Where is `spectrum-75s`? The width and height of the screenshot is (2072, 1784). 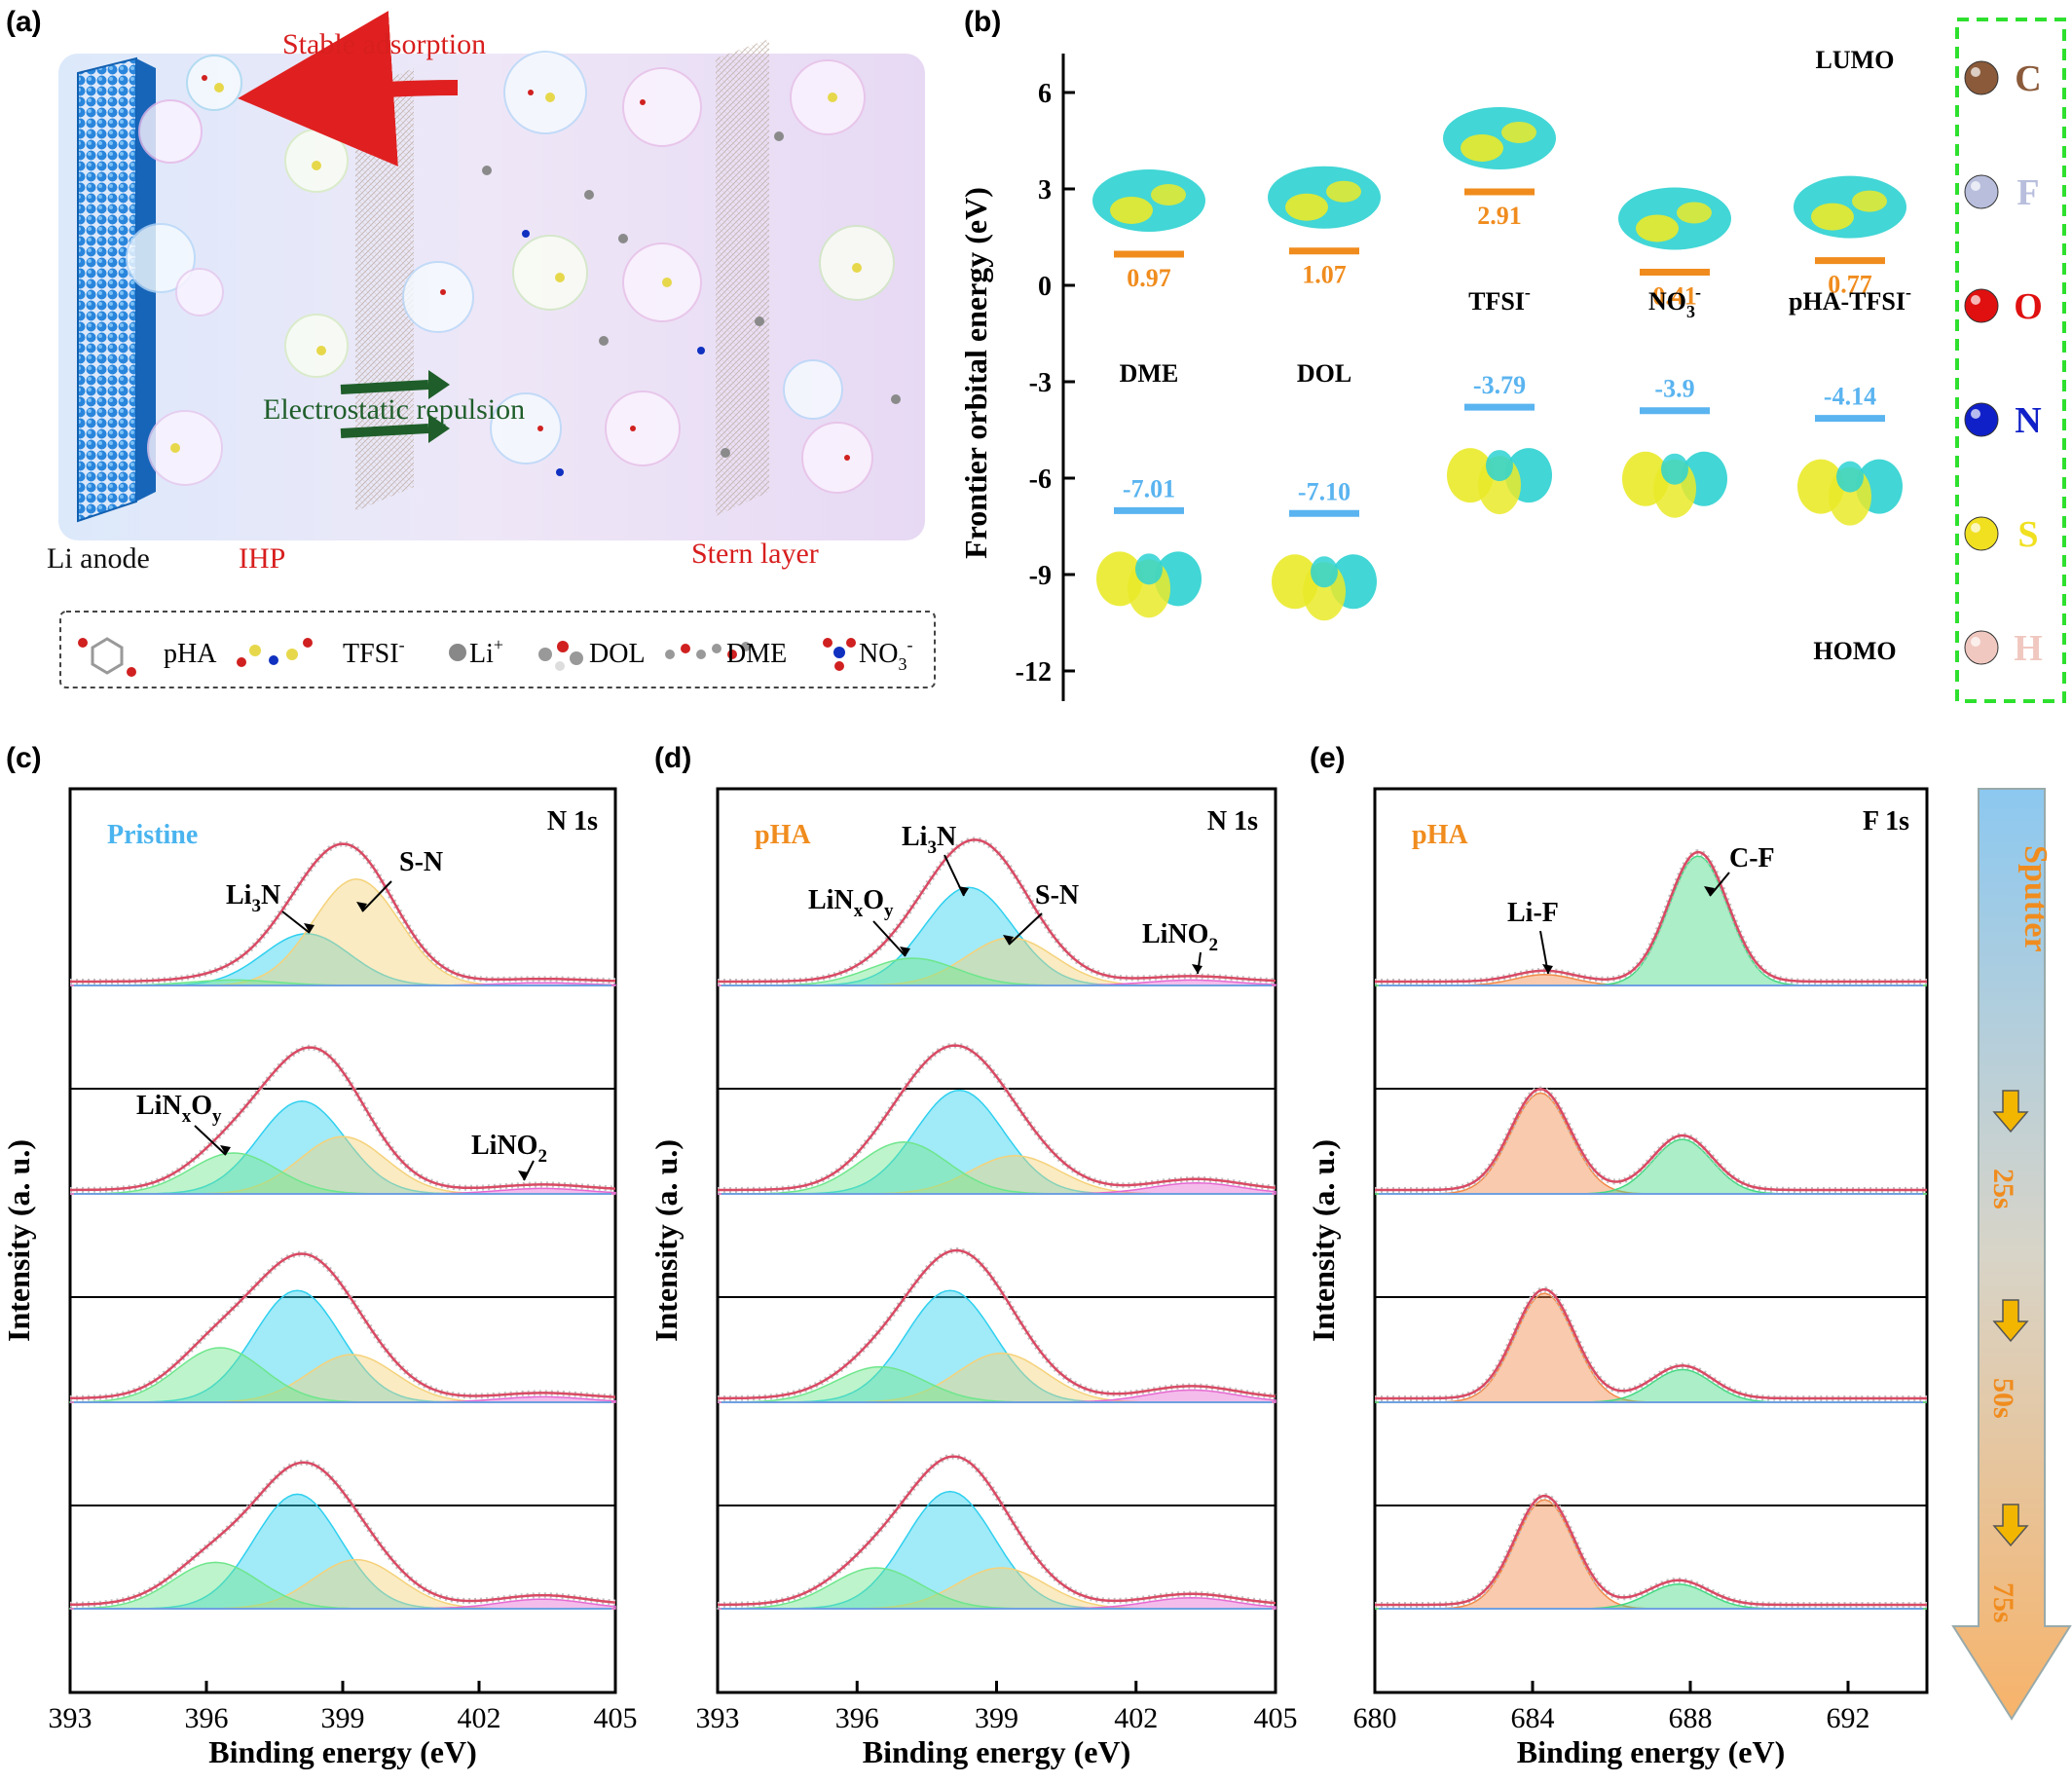 spectrum-75s is located at coordinates (342, 1535).